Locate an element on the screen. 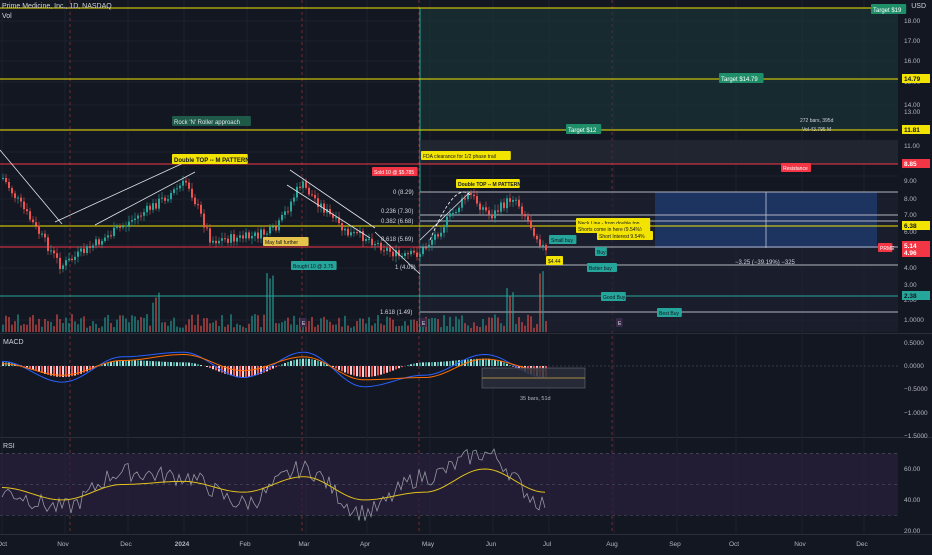  time-tick: Jul is located at coordinates (547, 544).